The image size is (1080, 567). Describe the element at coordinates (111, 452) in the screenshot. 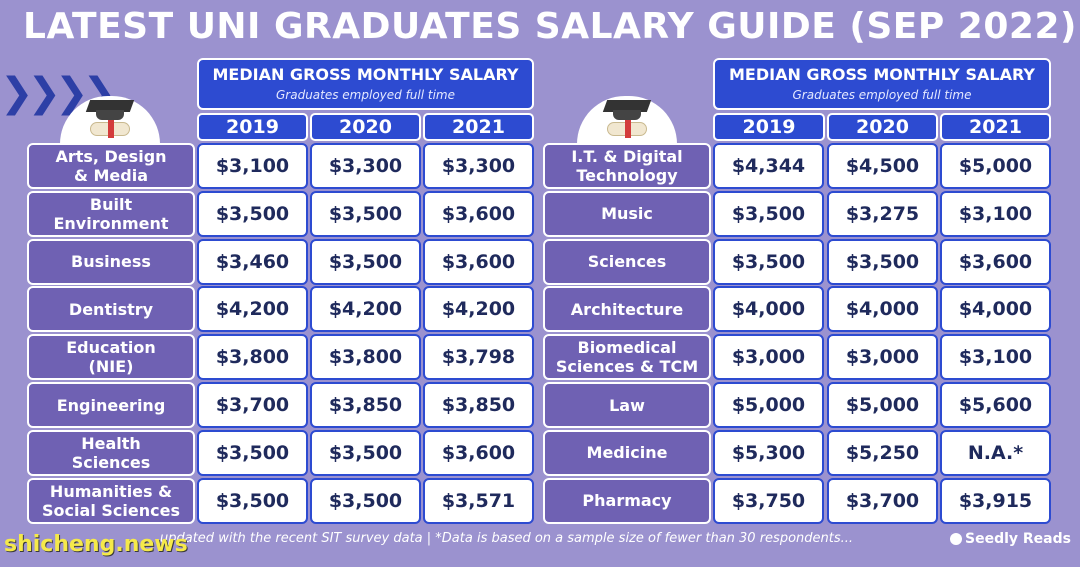

I see `field-label: Health Sciences` at that location.